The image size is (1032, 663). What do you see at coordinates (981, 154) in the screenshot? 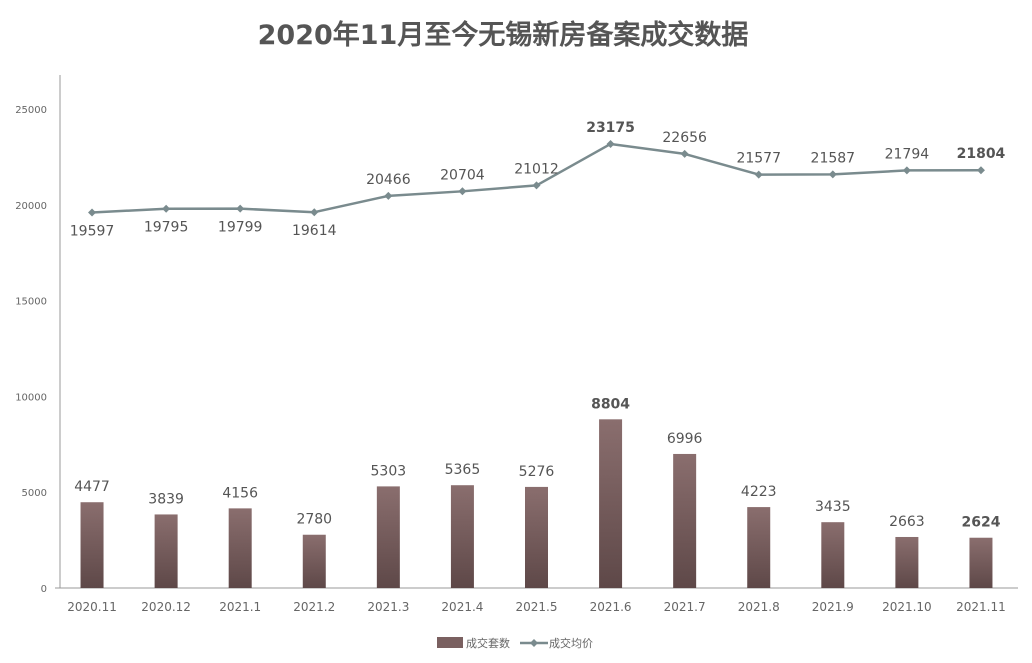
I see `line-data-label: 21804` at bounding box center [981, 154].